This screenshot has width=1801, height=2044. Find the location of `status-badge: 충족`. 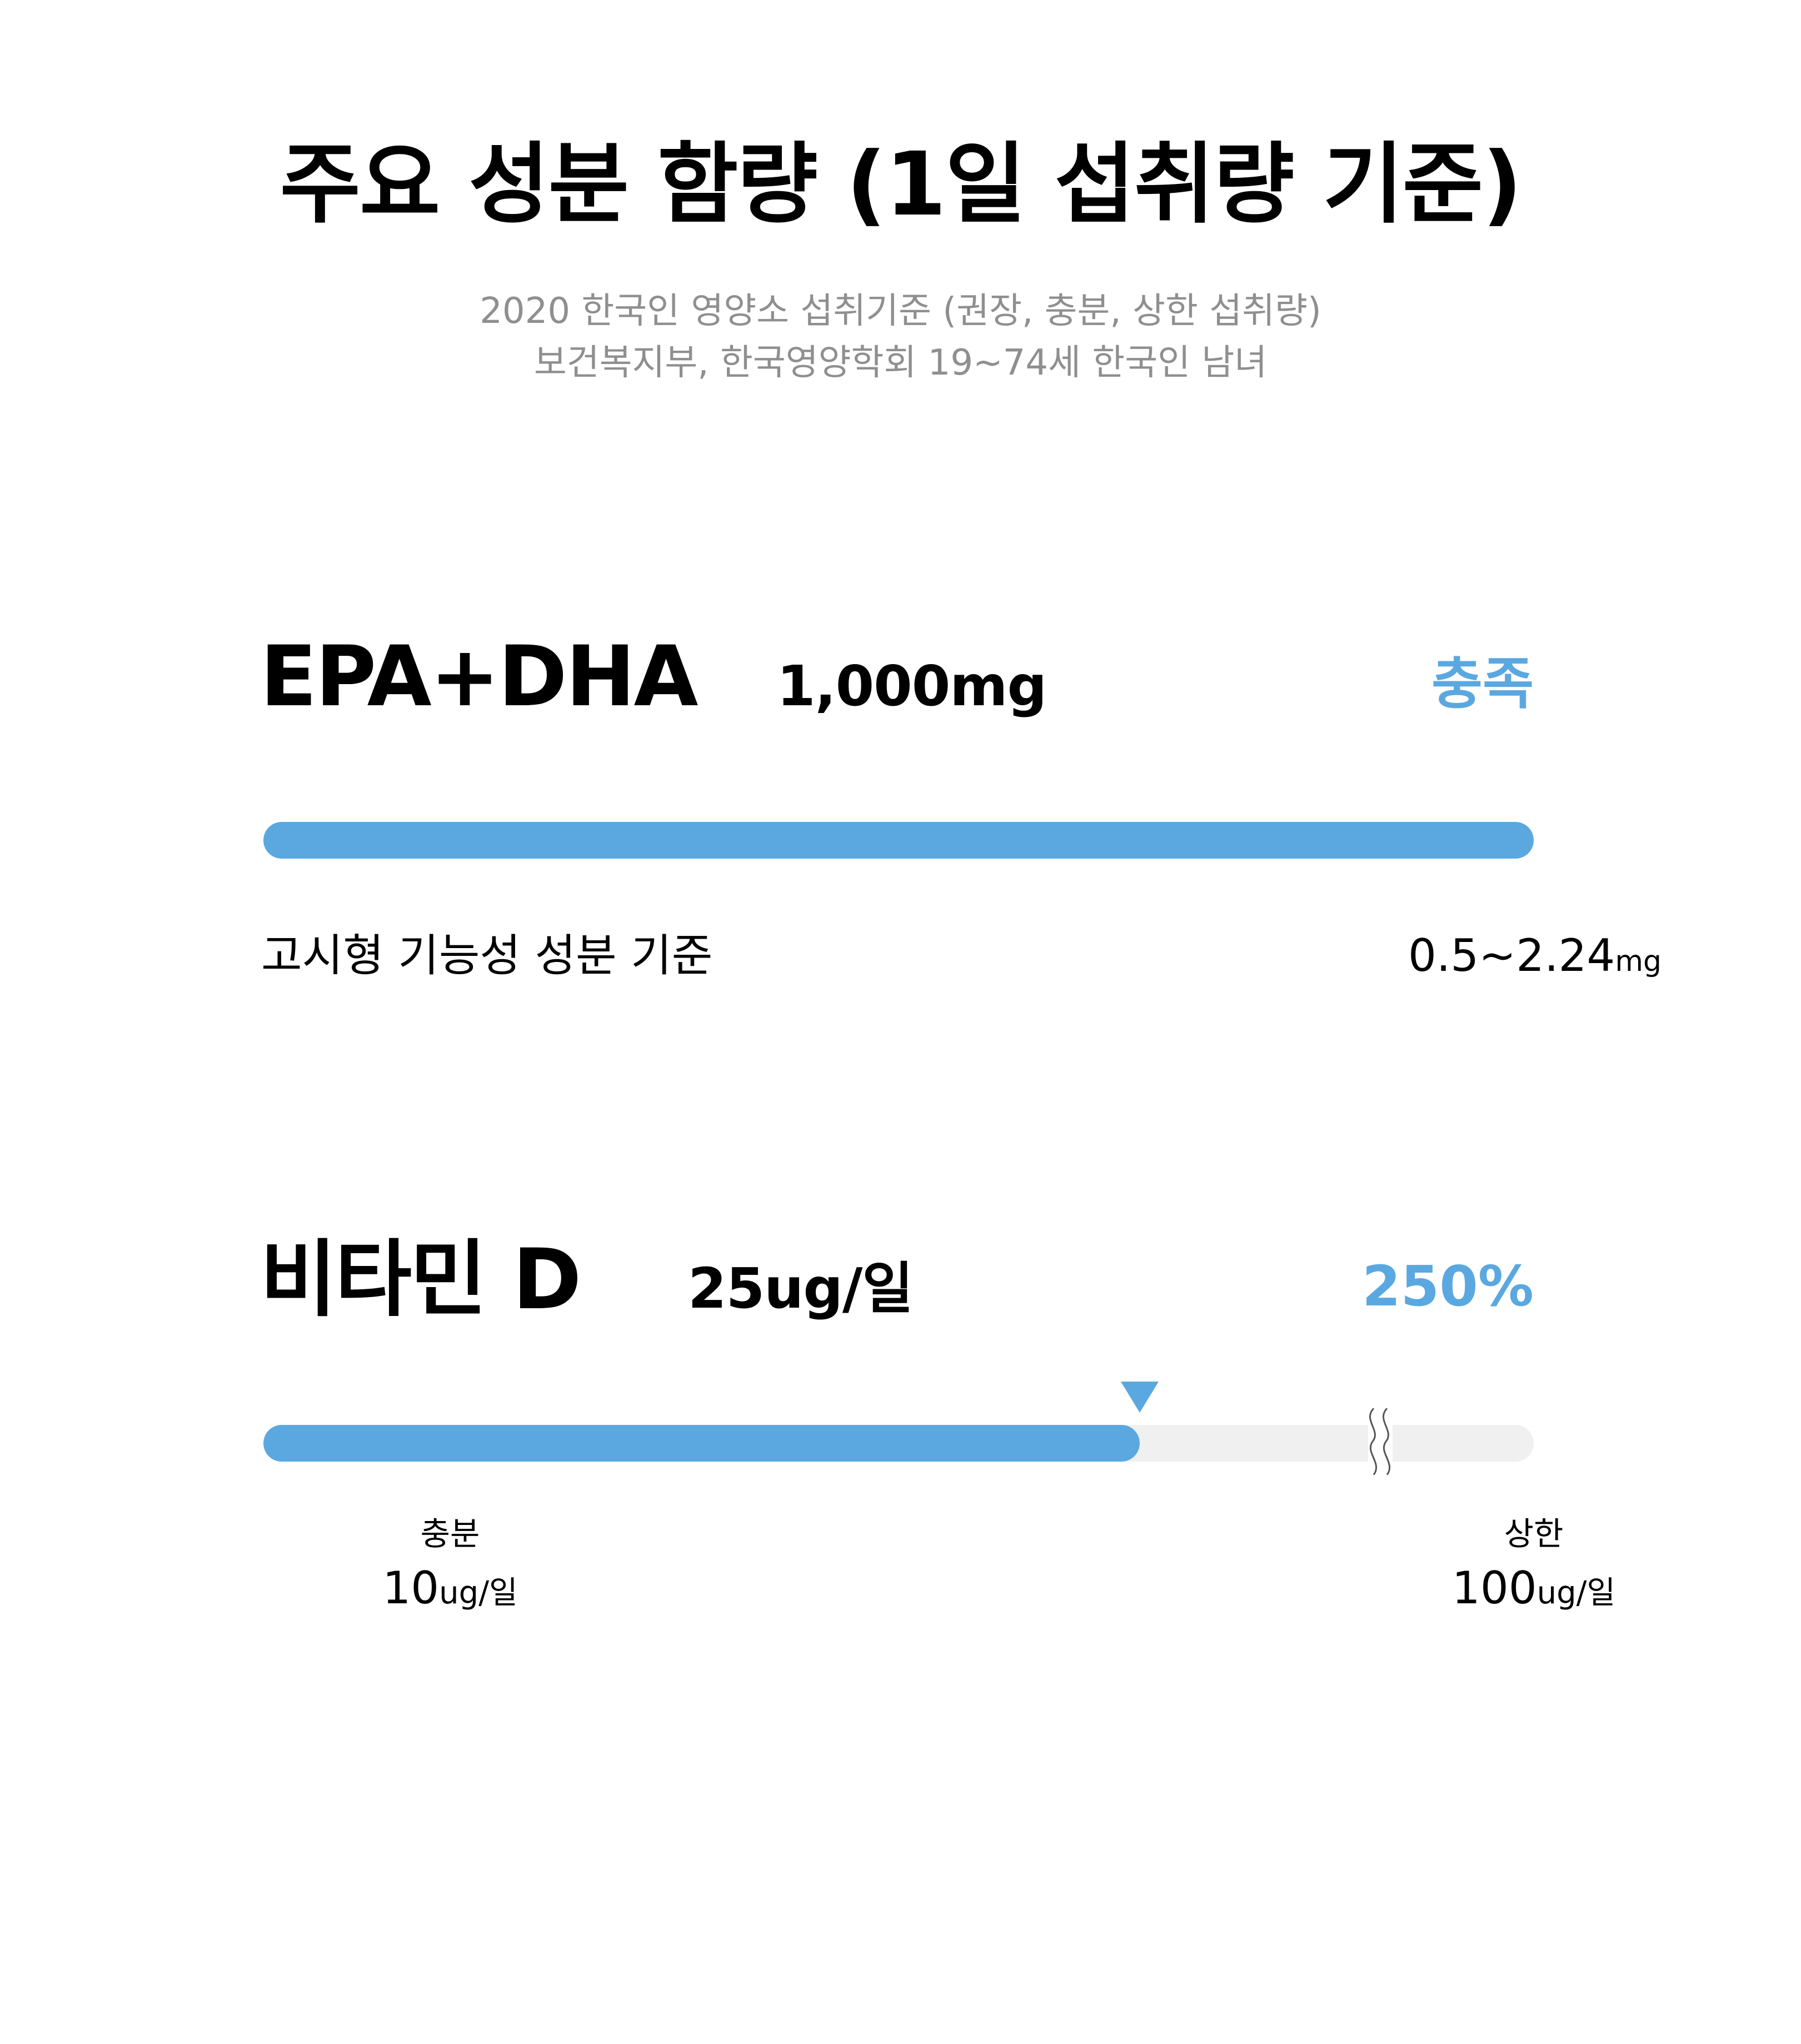

status-badge: 충족 is located at coordinates (1482, 683).